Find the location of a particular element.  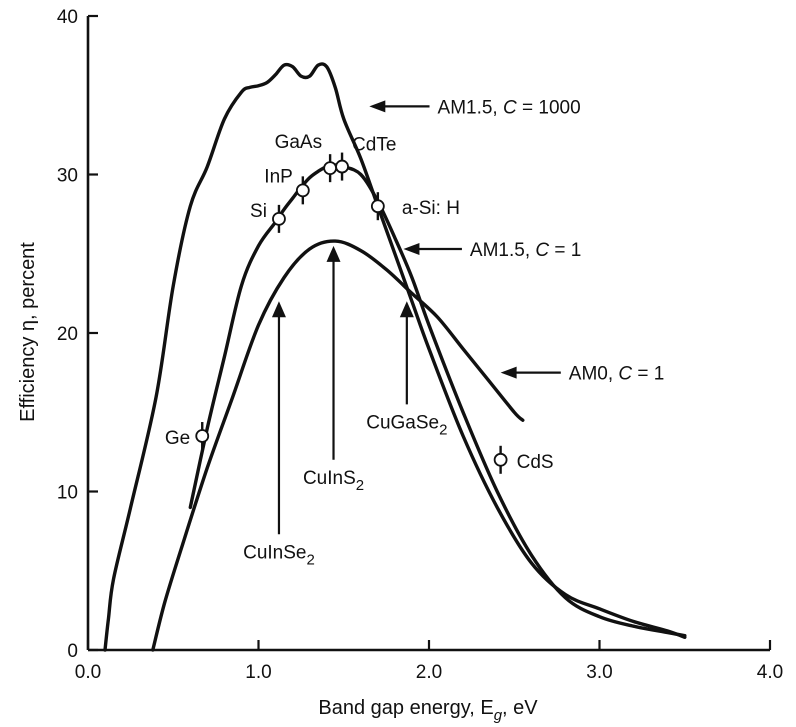

curve-label: AM0, C = 1 is located at coordinates (617, 374).